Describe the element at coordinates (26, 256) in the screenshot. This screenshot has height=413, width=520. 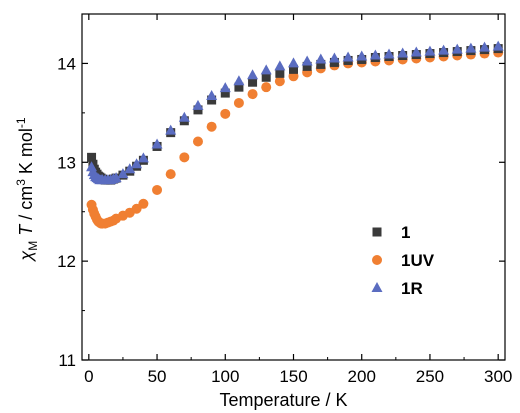
I see `y-title-chi: χ` at that location.